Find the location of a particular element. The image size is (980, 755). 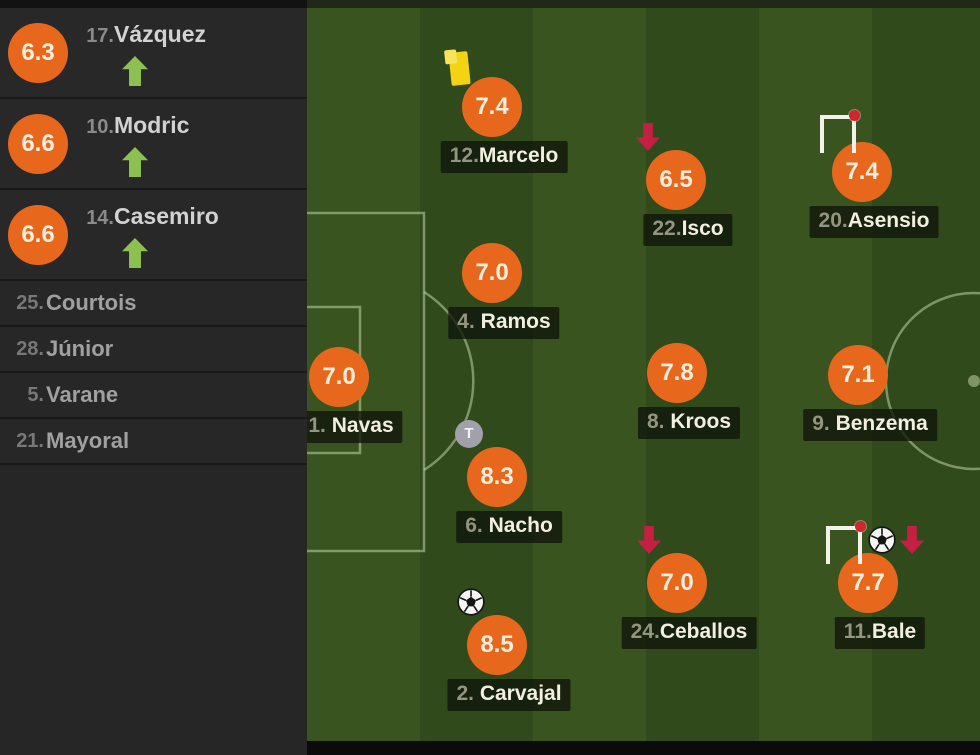

player-rating-badge: 7.8 is located at coordinates (677, 373).